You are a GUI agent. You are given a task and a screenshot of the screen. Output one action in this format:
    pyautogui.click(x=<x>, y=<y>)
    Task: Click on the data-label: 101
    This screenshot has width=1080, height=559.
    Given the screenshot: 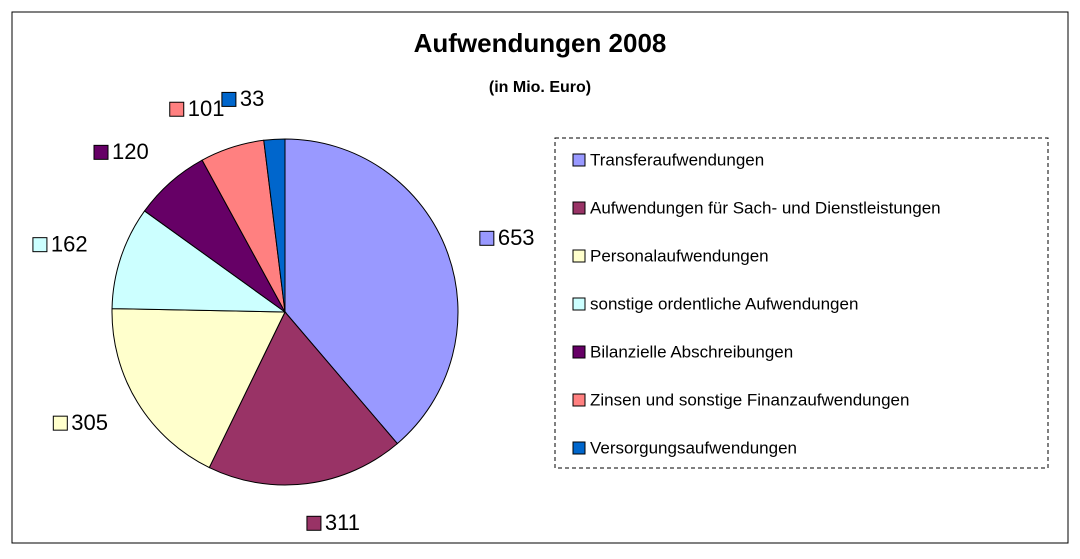 What is the action you would take?
    pyautogui.click(x=206, y=108)
    